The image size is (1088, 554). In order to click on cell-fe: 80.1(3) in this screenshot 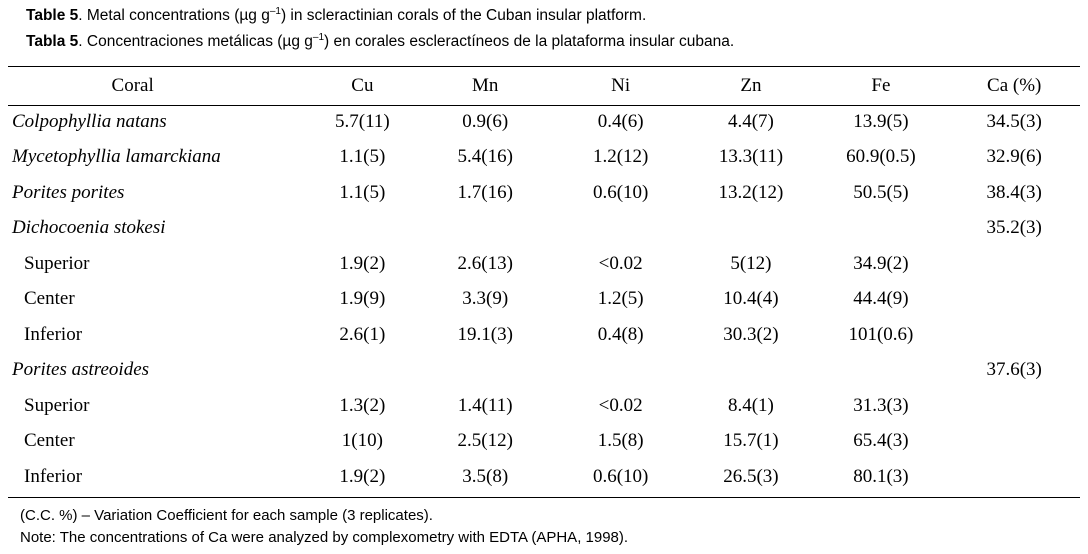, I will do `click(881, 476)`.